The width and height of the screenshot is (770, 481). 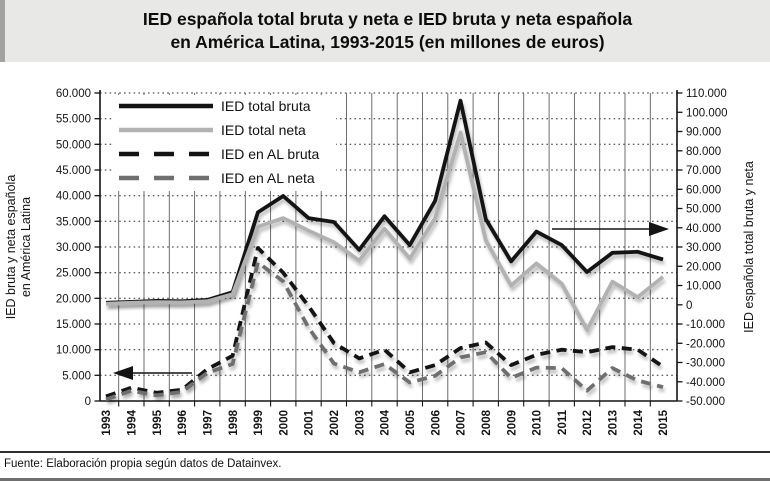 What do you see at coordinates (436, 423) in the screenshot?
I see `year-label: 2006` at bounding box center [436, 423].